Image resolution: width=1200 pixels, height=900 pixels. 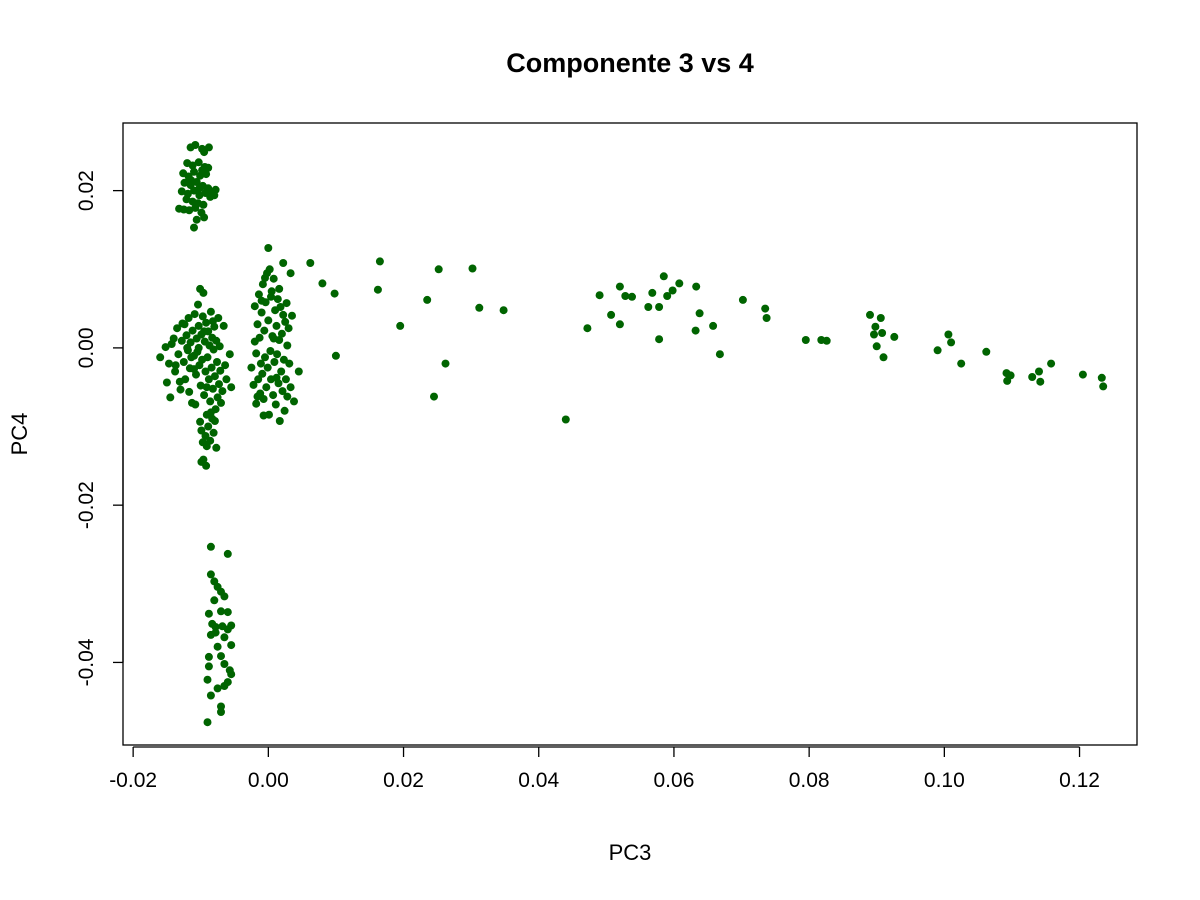 What do you see at coordinates (809, 780) in the screenshot?
I see `x-tick-label: 0.08` at bounding box center [809, 780].